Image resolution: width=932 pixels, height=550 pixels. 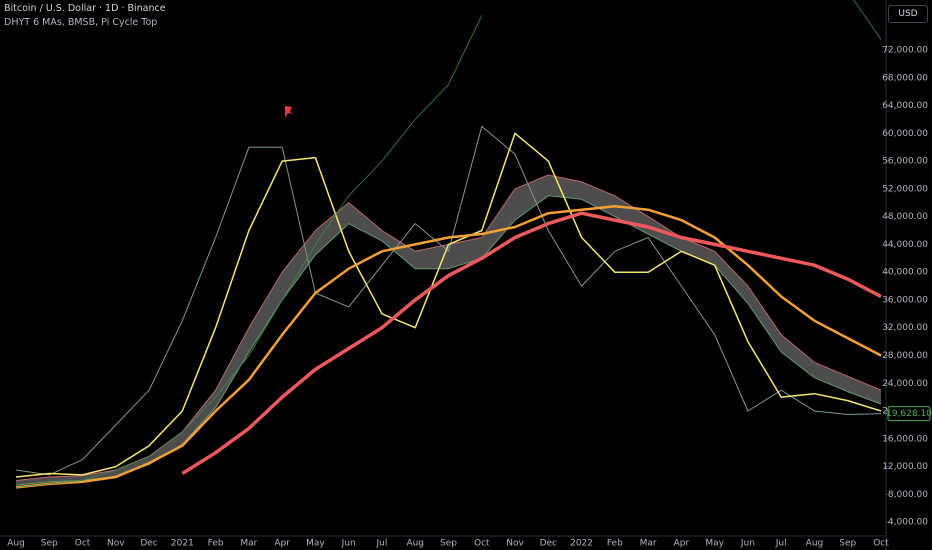 I want to click on y-tick-label: 48,000.00, so click(x=905, y=217).